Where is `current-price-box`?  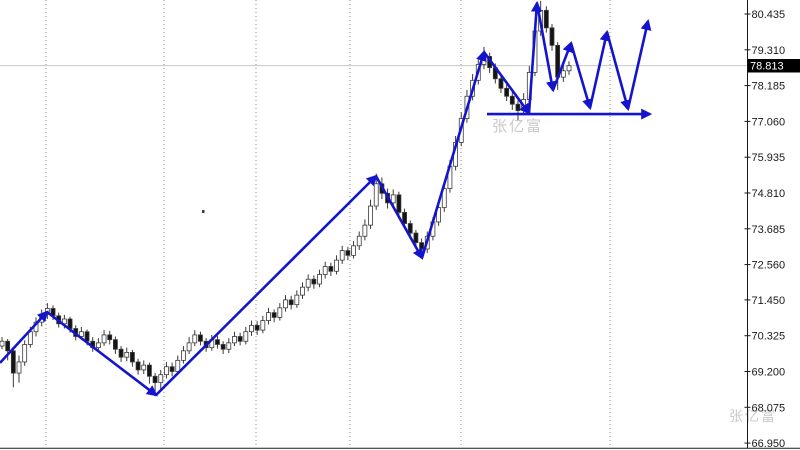
current-price-box is located at coordinates (773, 66).